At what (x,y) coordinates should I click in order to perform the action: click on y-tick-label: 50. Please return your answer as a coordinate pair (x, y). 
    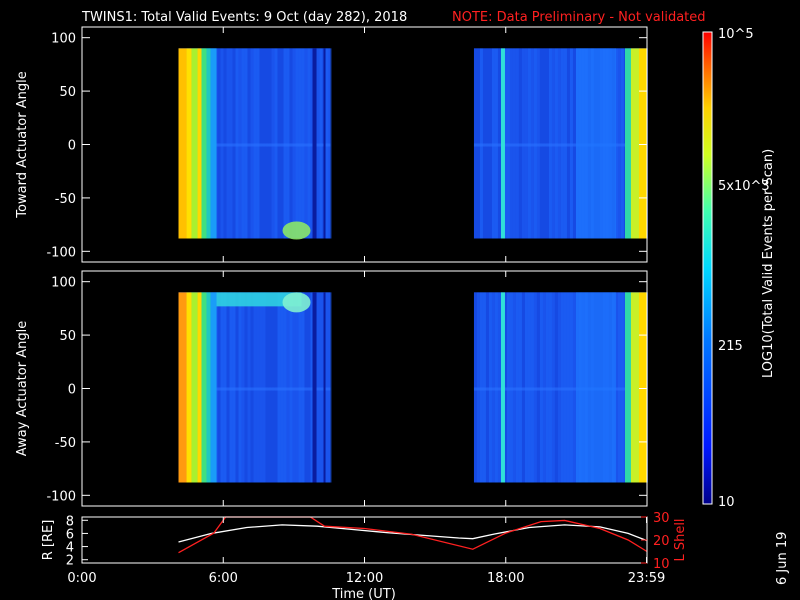
    Looking at the image, I should click on (67, 336).